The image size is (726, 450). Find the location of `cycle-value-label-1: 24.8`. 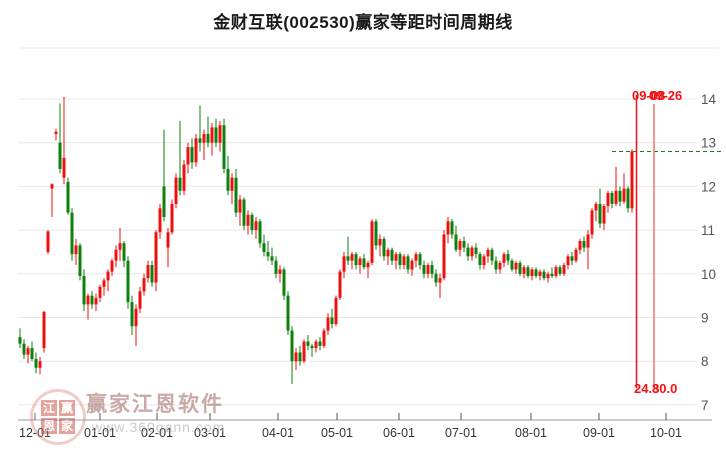

cycle-value-label-1: 24.8 is located at coordinates (647, 388).